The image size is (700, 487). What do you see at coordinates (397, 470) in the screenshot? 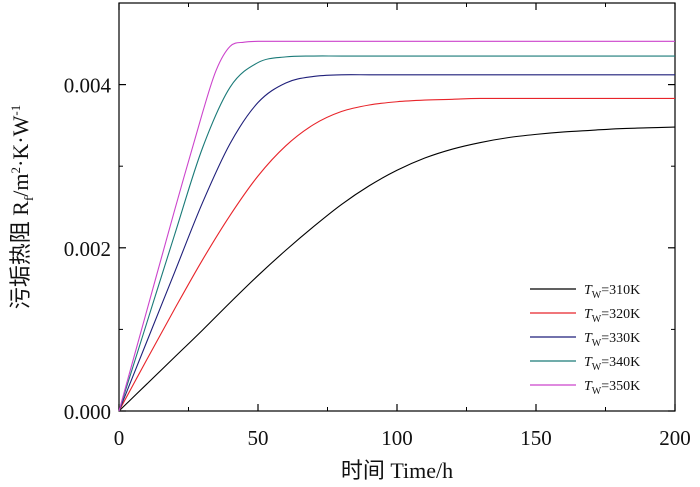
I see `x-axis-label: 时间 Time/h` at bounding box center [397, 470].